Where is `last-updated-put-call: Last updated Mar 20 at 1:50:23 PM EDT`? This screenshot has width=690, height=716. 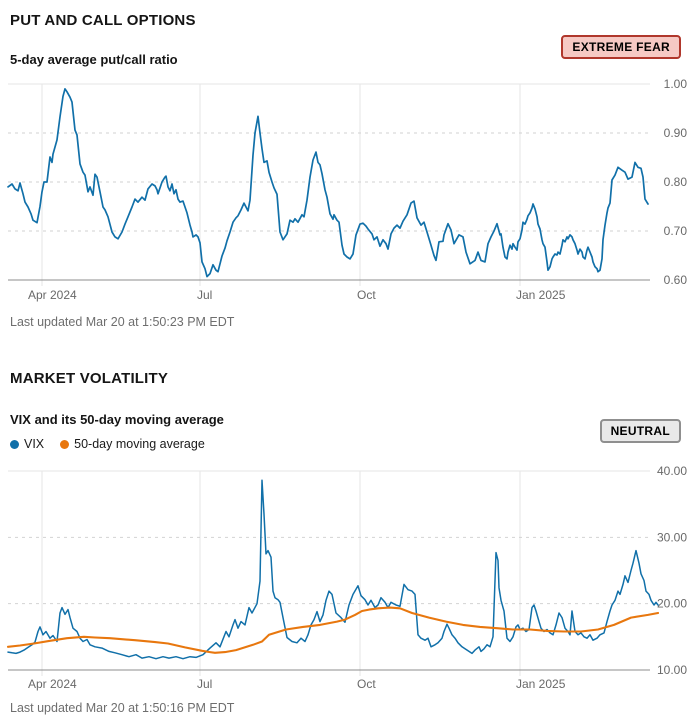 last-updated-put-call: Last updated Mar 20 at 1:50:23 PM EDT is located at coordinates (122, 322).